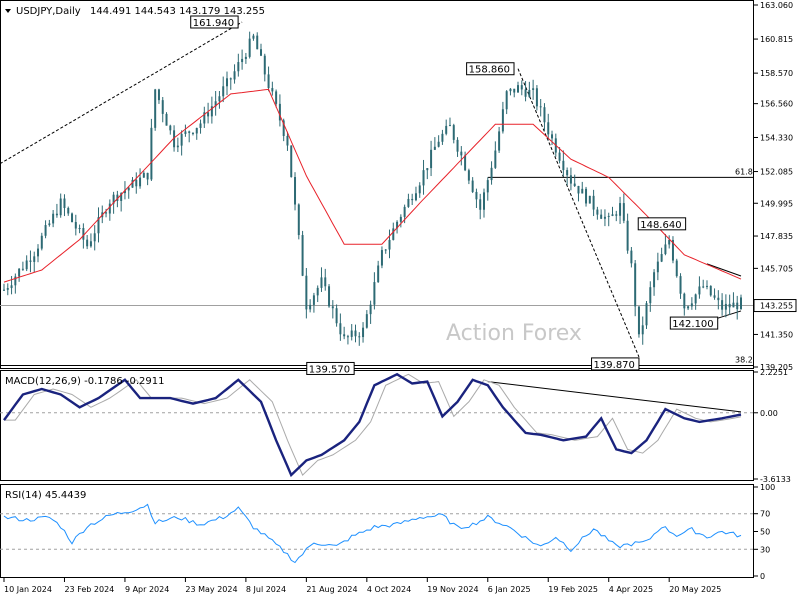  Describe the element at coordinates (762, 576) in the screenshot. I see `rsi-y-tick-label: 0` at that location.